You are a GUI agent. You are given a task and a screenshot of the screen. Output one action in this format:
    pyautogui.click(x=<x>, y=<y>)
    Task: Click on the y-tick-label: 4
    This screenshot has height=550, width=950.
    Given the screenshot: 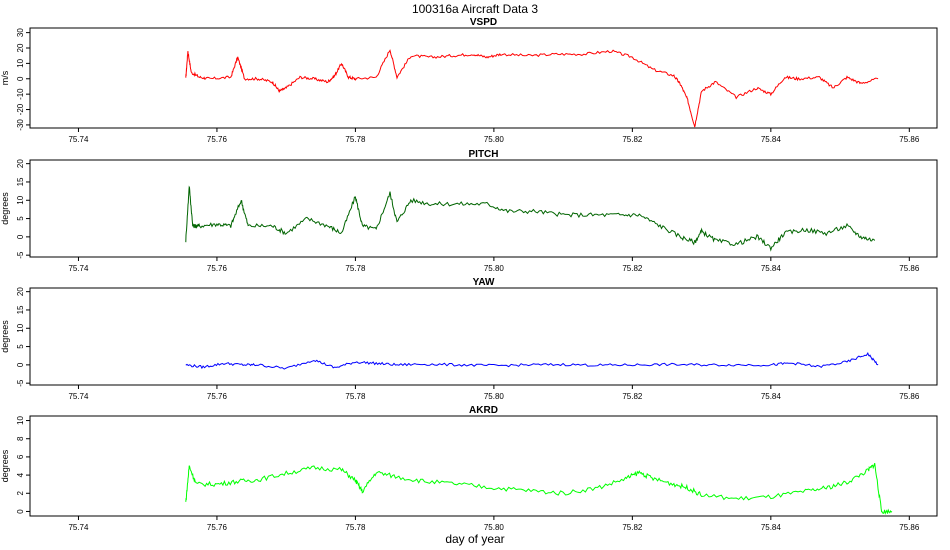 What is the action you would take?
    pyautogui.click(x=20, y=474)
    